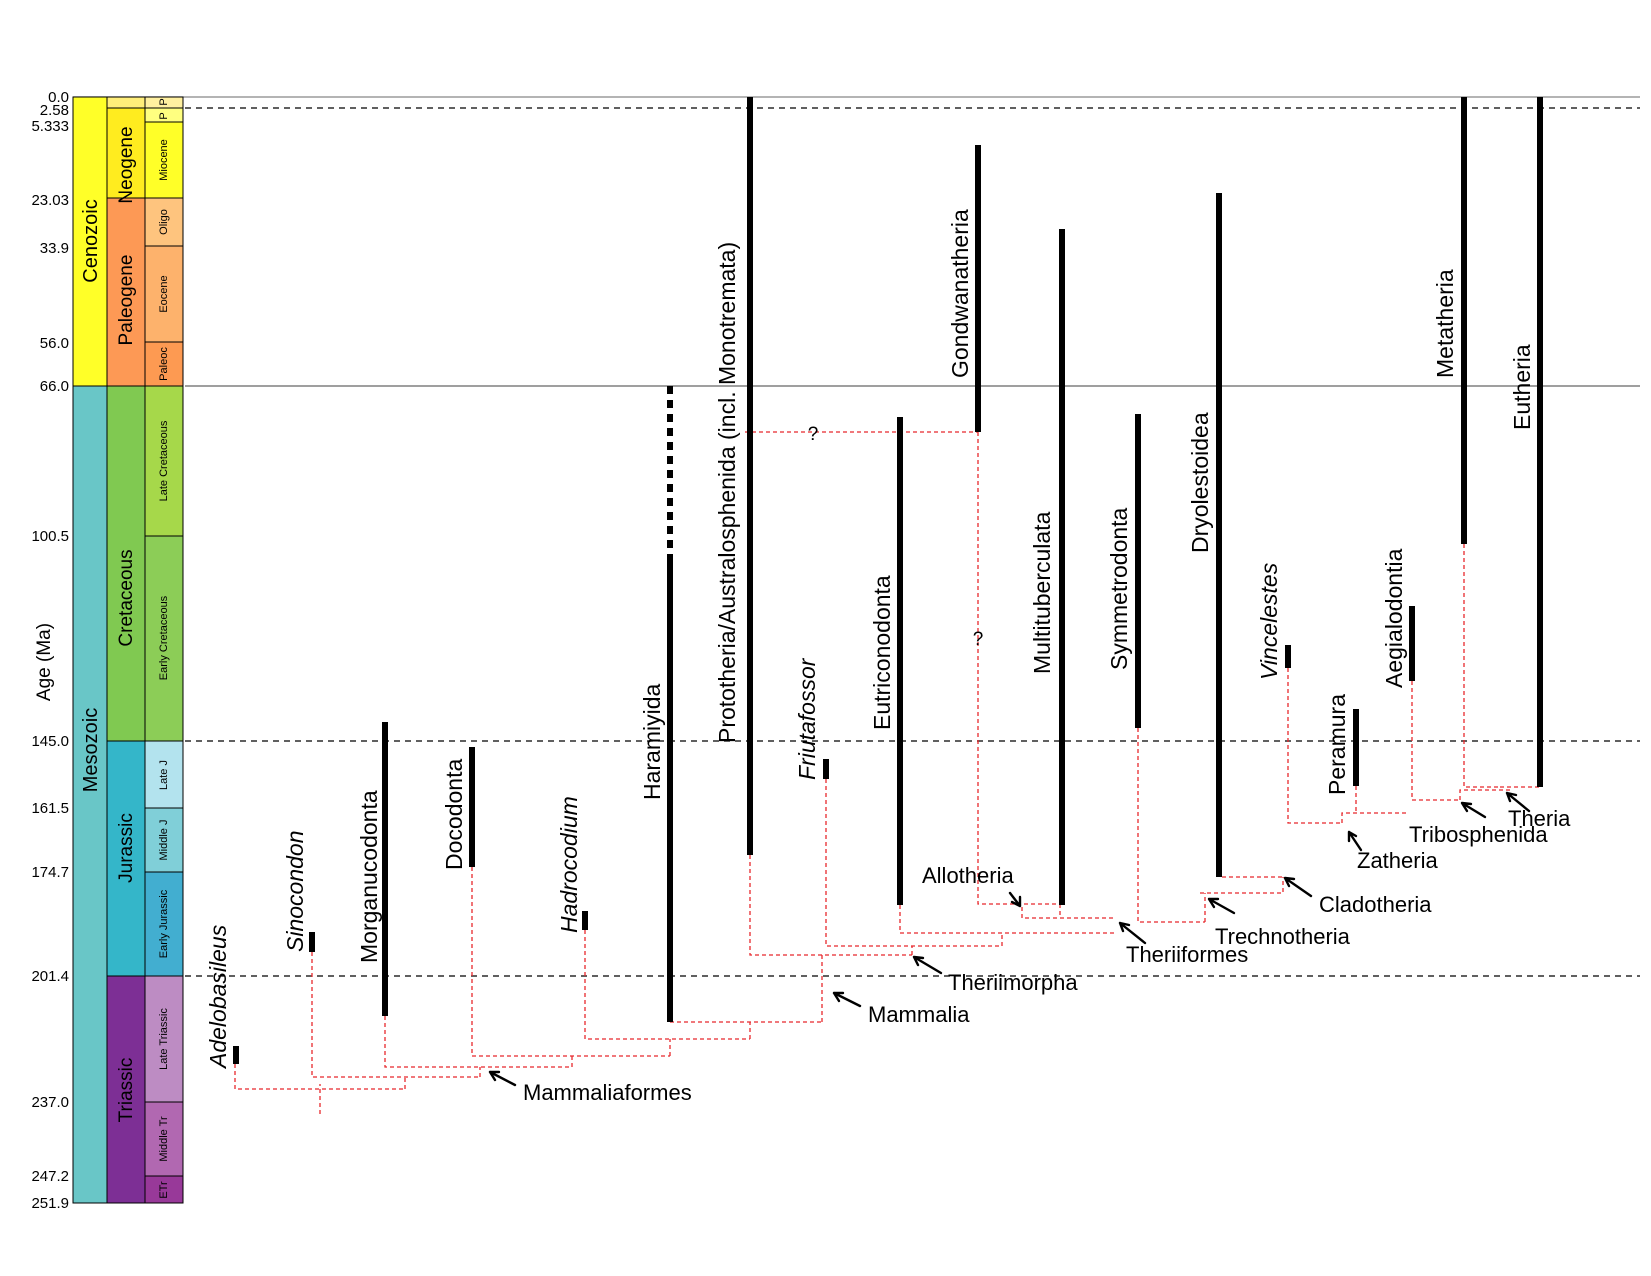  What do you see at coordinates (585, 920) in the screenshot?
I see `range-bar-hadrocodium` at bounding box center [585, 920].